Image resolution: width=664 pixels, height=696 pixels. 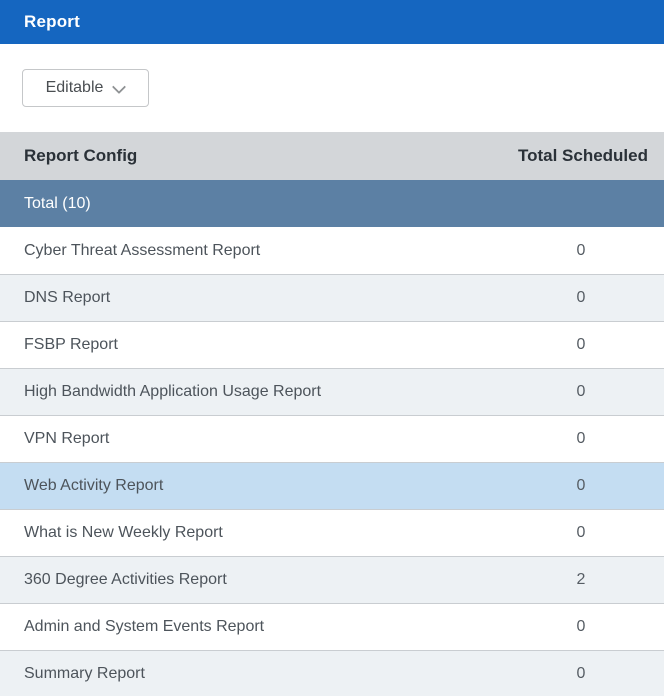 What do you see at coordinates (94, 485) in the screenshot?
I see `report-config-name: Web Activity Report` at bounding box center [94, 485].